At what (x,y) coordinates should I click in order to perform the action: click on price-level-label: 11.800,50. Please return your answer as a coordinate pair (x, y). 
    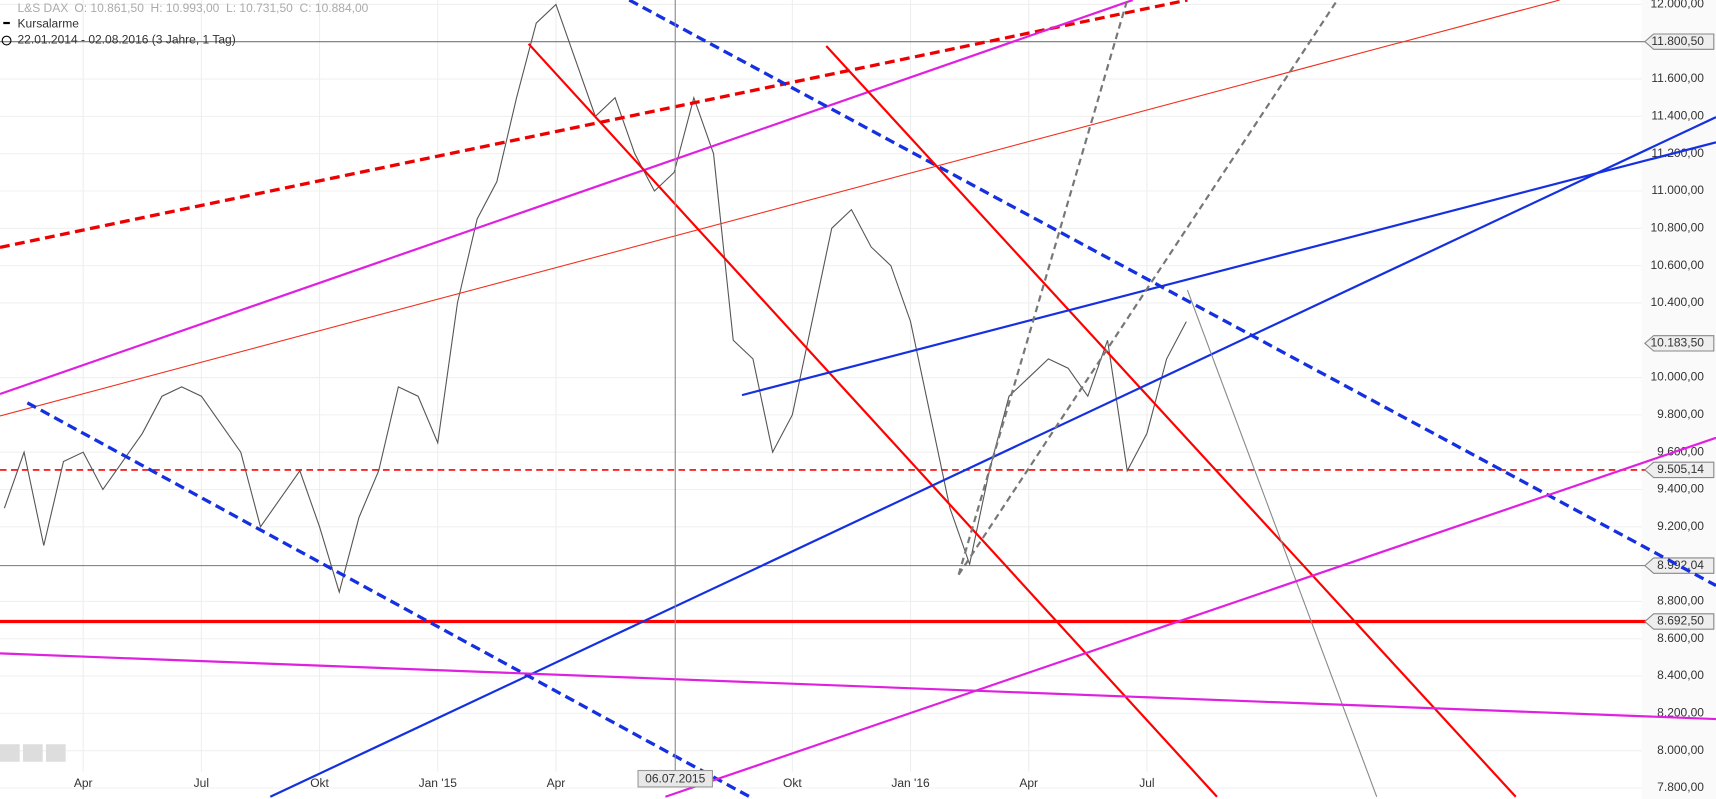
    Looking at the image, I should click on (1677, 41).